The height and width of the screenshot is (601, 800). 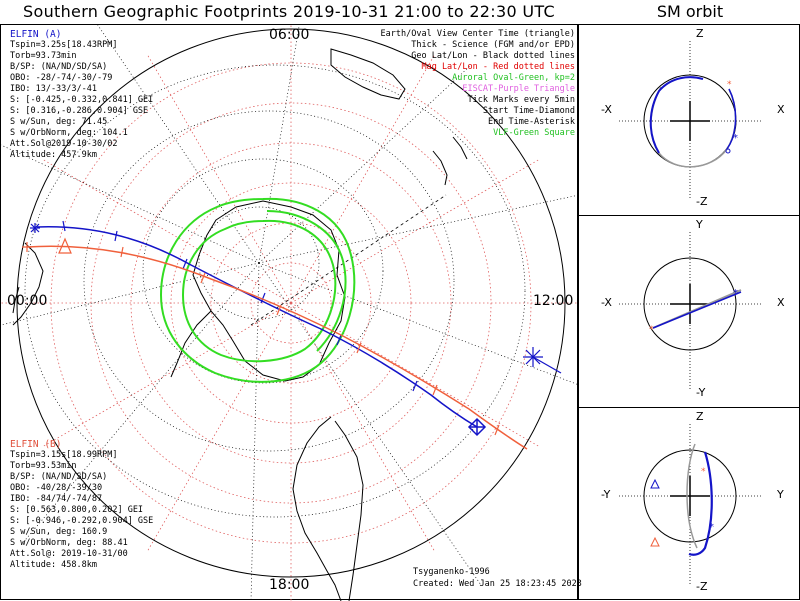 I want to click on sm1-axis-top: Z, so click(x=700, y=33).